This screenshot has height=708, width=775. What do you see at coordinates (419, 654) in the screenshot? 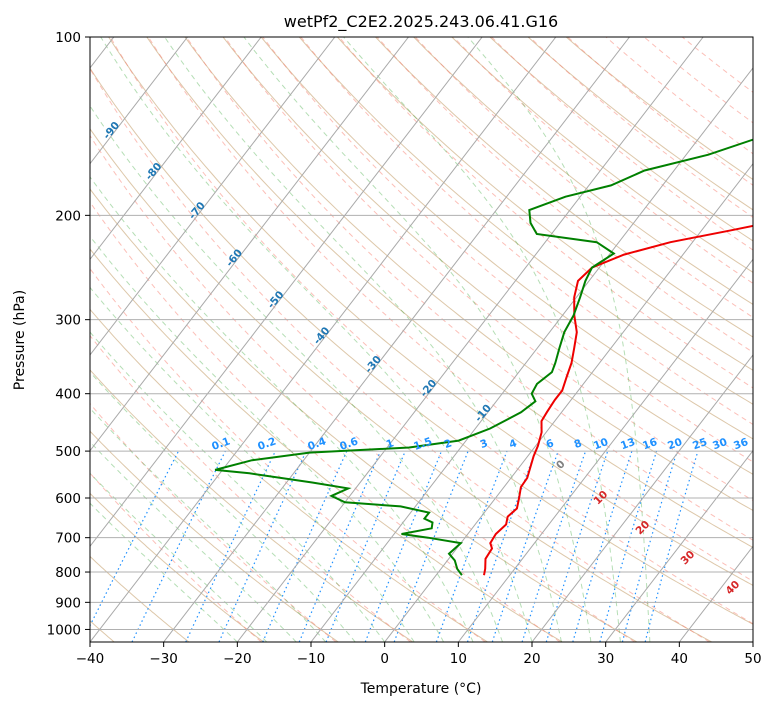
I see `x-axis: −40 −30 −20 −10 0 10 20 30 40 50` at bounding box center [419, 654].